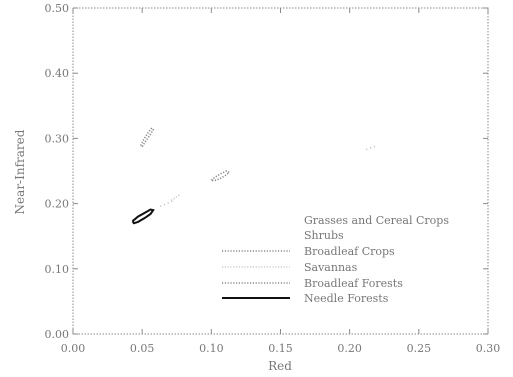  Describe the element at coordinates (57, 8) in the screenshot. I see `y-tick-label: 0.50` at that location.